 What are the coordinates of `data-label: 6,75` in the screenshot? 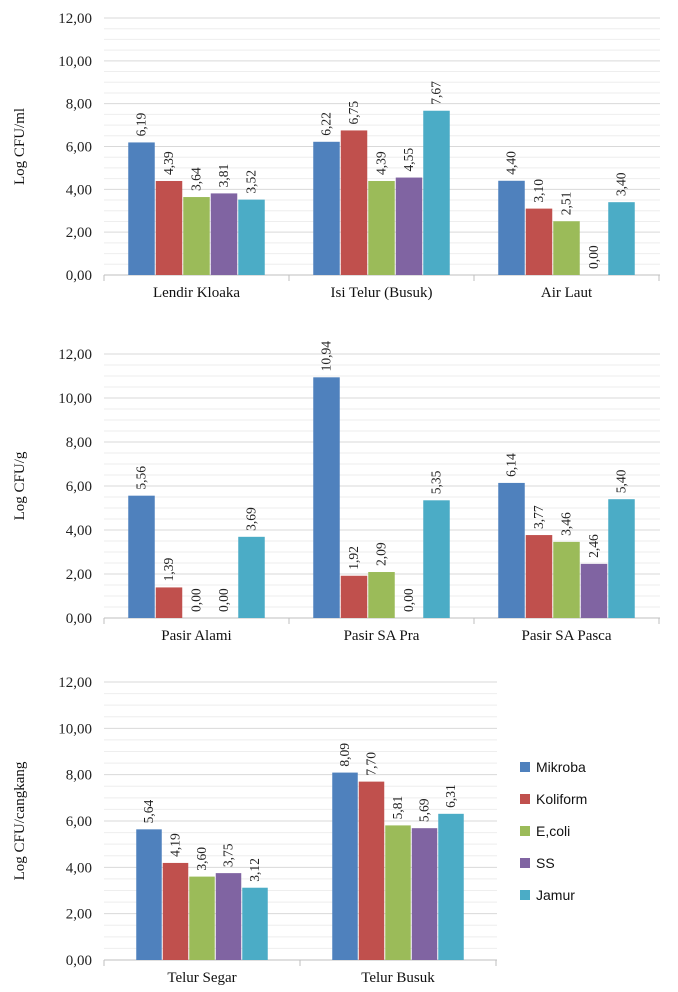 It's located at (353, 113).